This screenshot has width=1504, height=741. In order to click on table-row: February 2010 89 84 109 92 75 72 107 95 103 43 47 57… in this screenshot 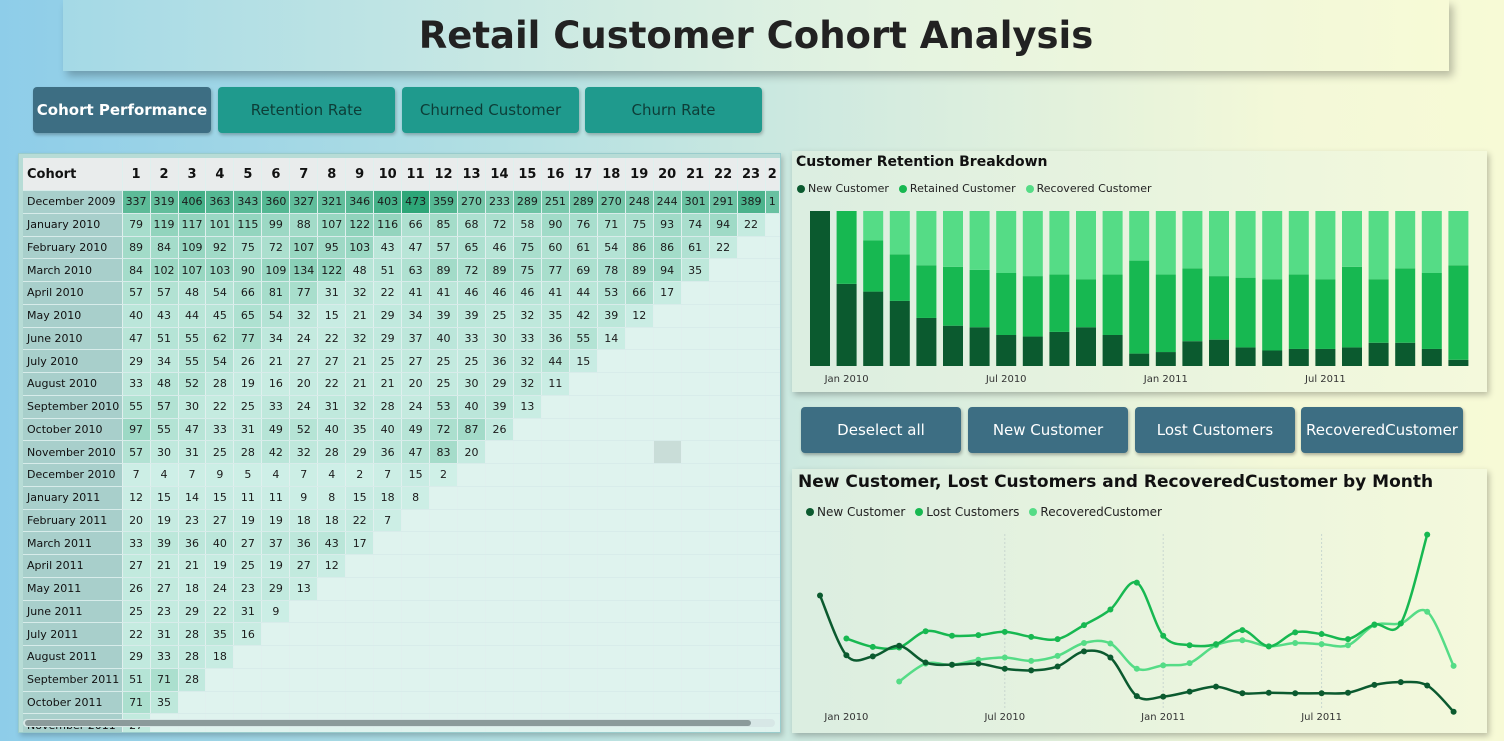, I will do `click(401, 248)`.